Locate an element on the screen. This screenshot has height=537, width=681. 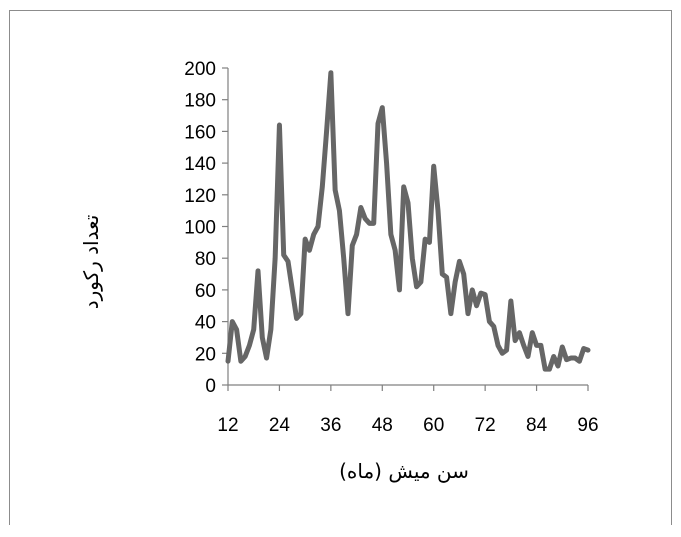
y-tick-label: 120 is located at coordinates (200, 196).